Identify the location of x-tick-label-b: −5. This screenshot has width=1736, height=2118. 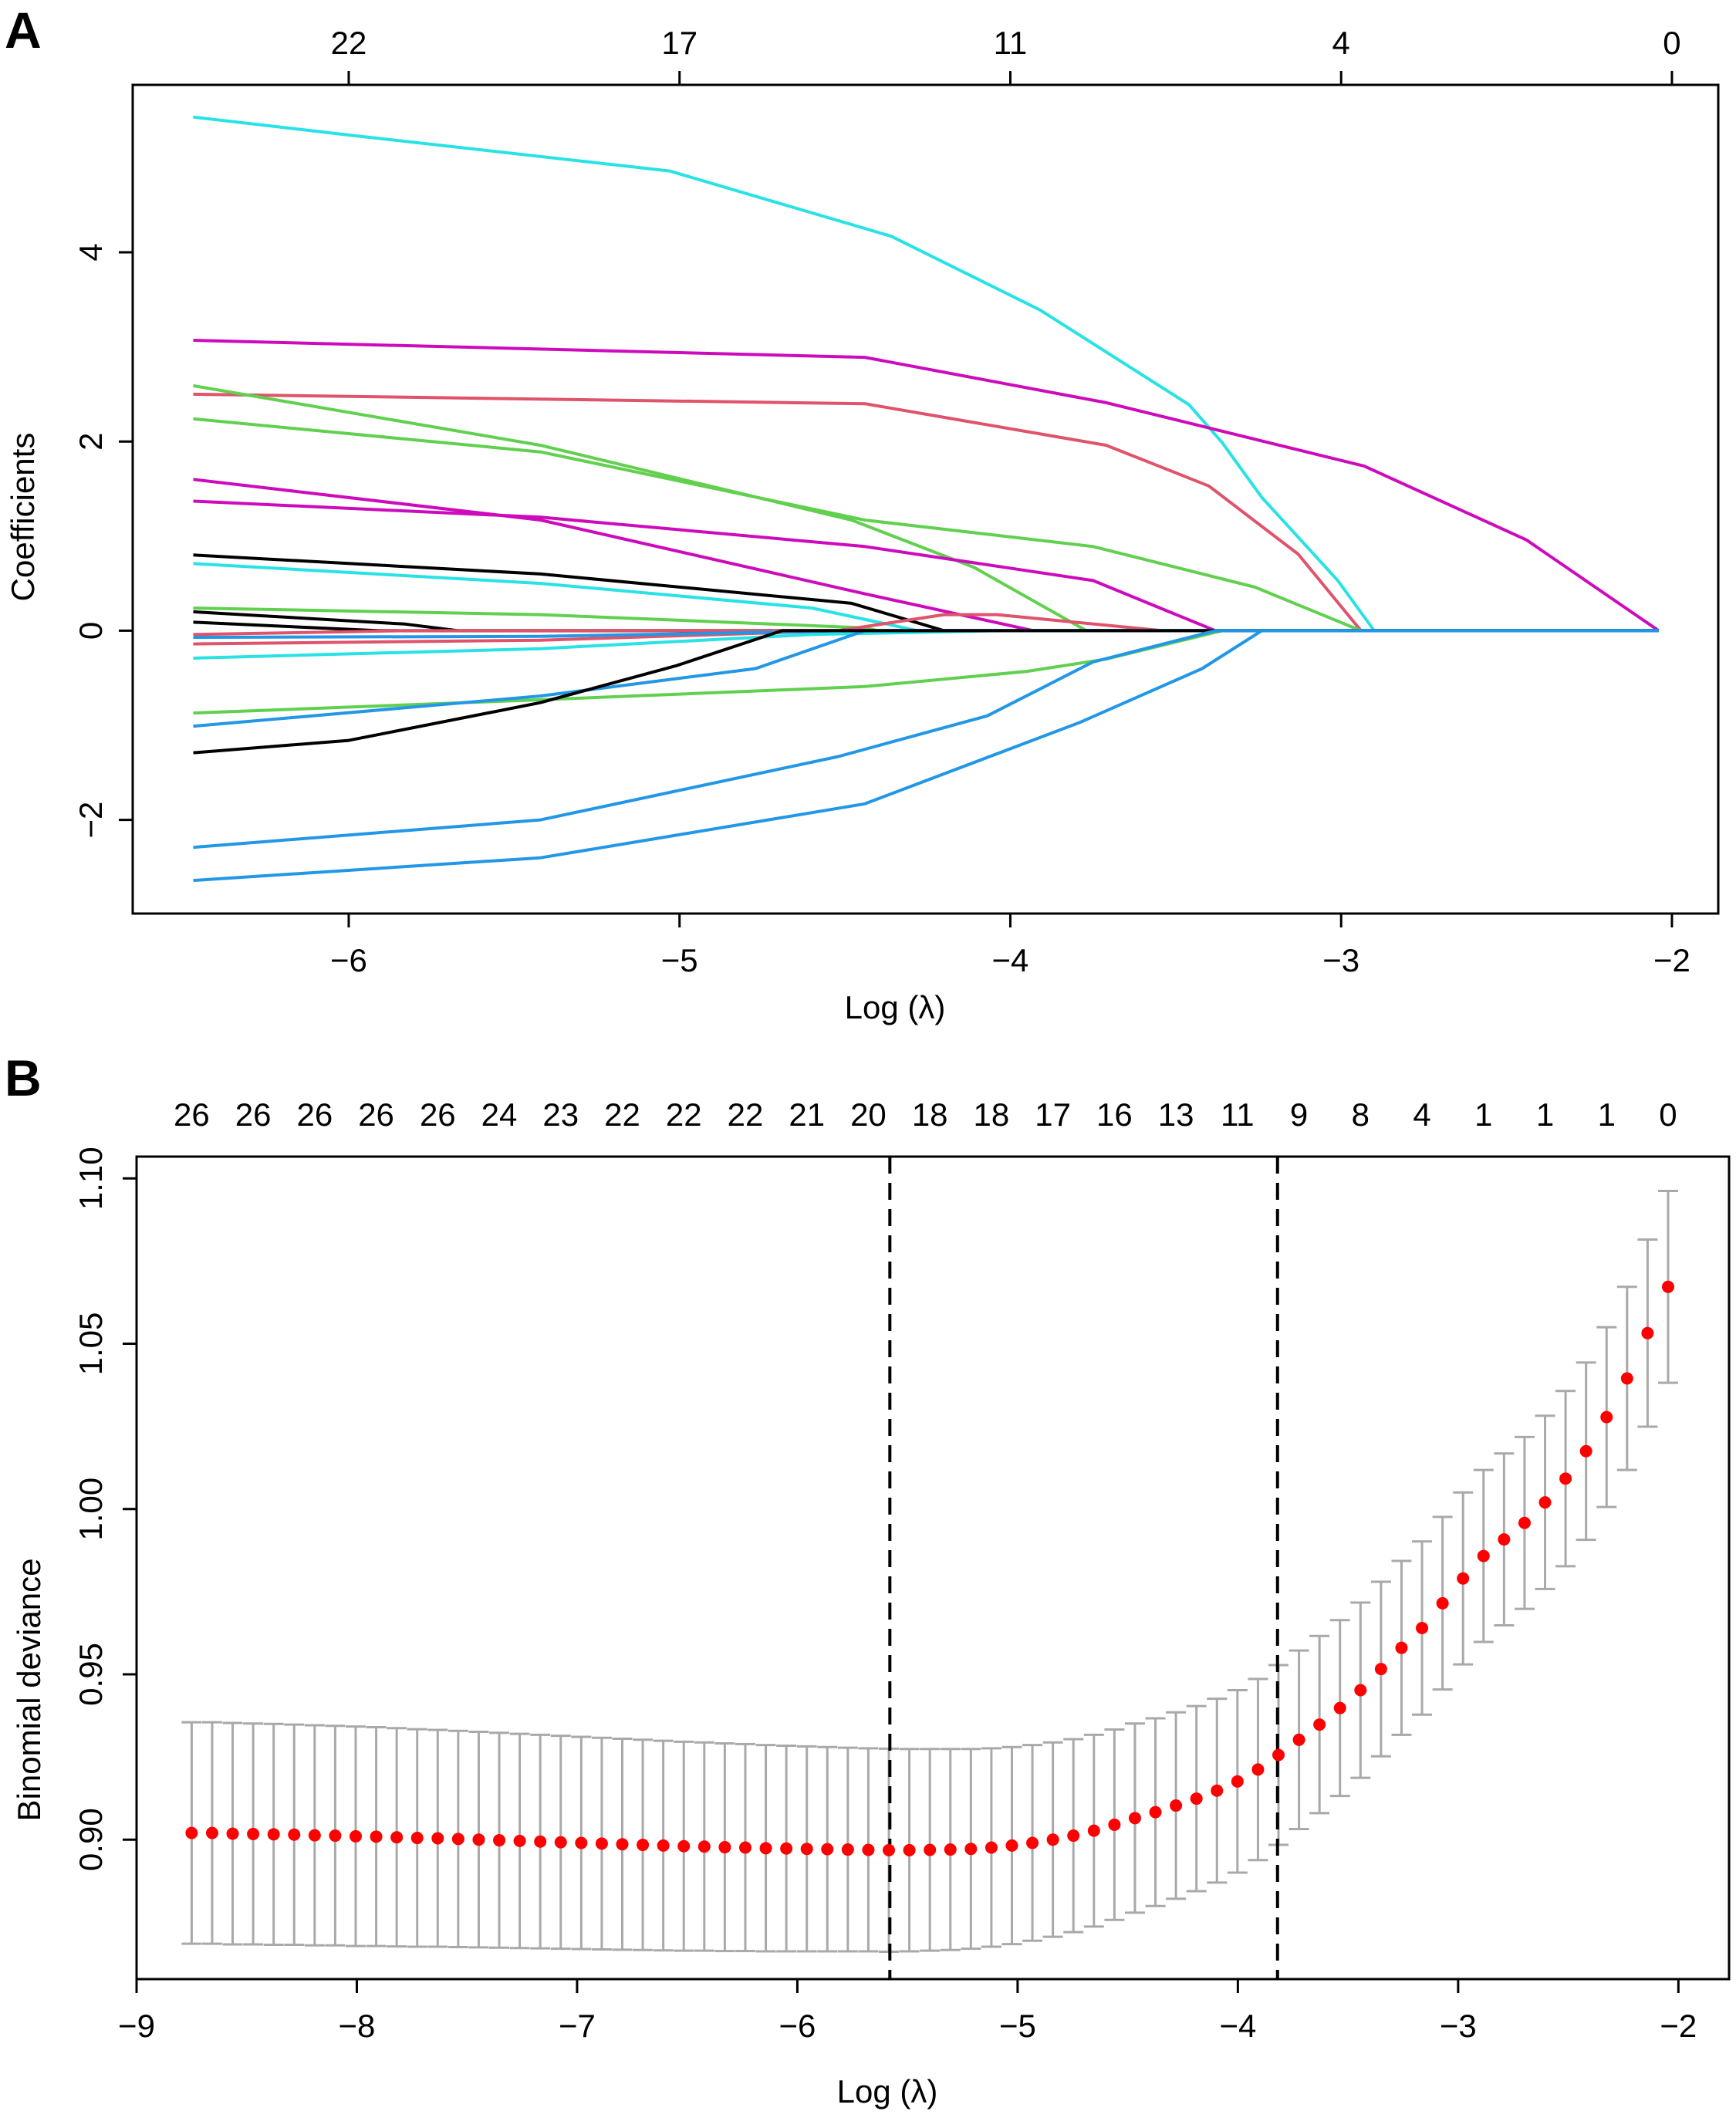
(1017, 2026).